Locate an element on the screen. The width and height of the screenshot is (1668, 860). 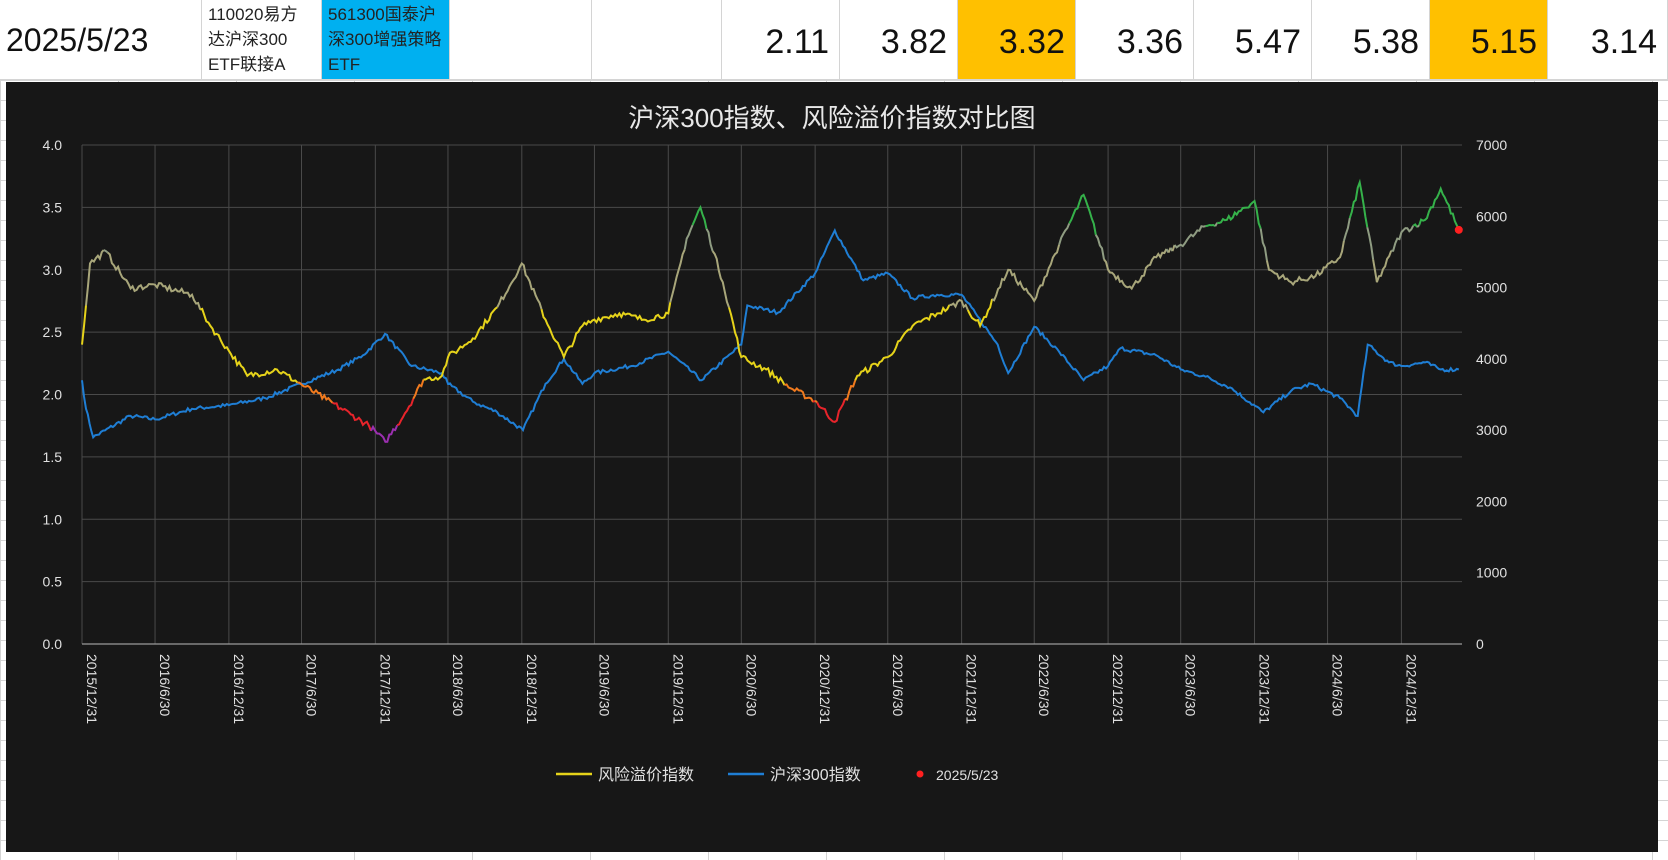
x-tick-label: 2022/12/31 is located at coordinates (1118, 689).